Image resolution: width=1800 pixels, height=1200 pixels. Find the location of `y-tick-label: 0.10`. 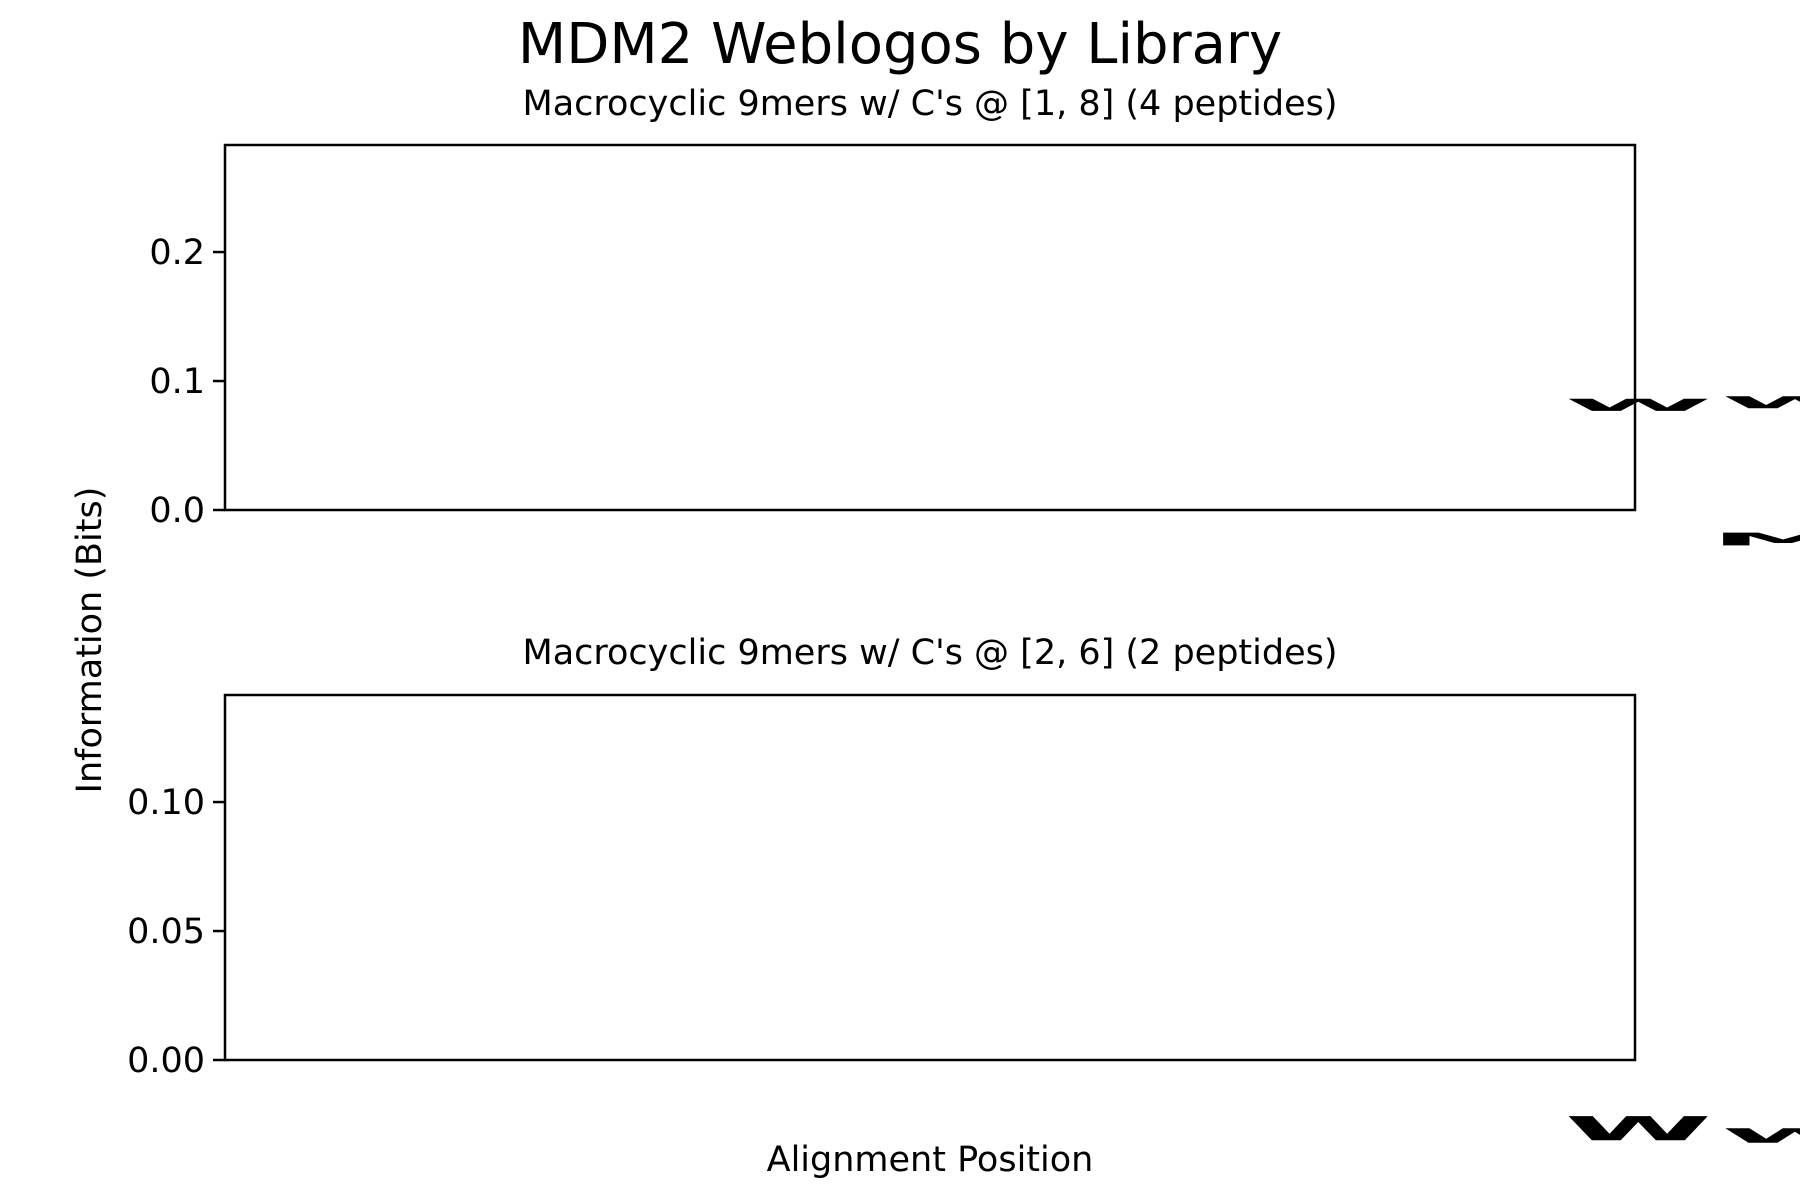

y-tick-label: 0.10 is located at coordinates (166, 803).